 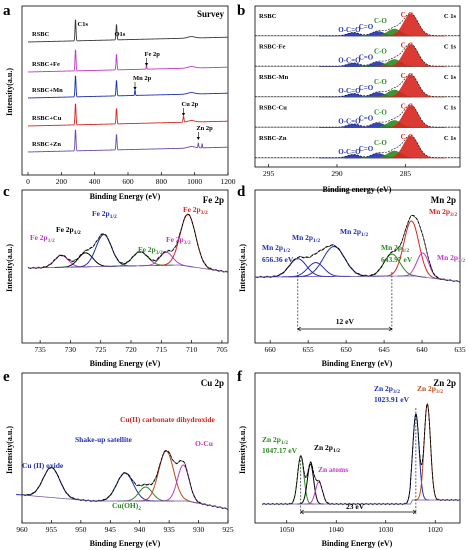 I want to click on e-tick-label: 960, so click(x=22, y=529).